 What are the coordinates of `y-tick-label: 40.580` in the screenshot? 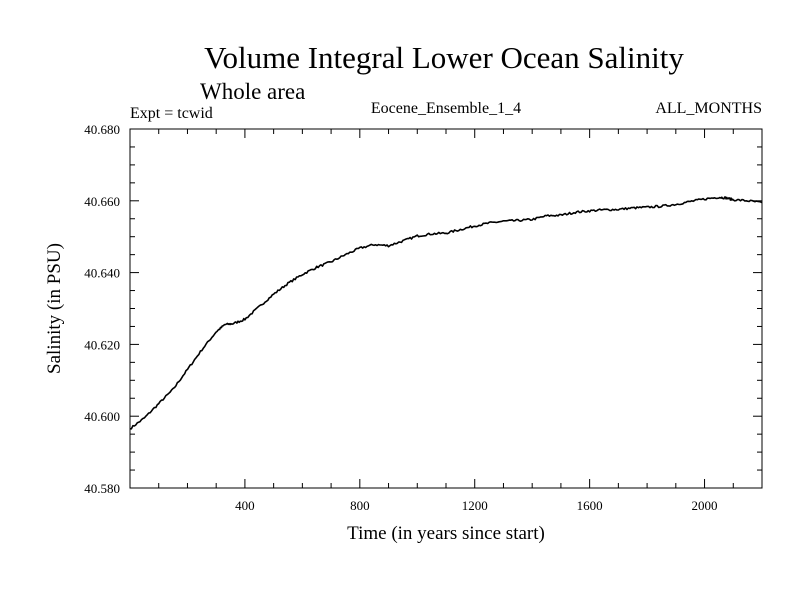 It's located at (102, 488).